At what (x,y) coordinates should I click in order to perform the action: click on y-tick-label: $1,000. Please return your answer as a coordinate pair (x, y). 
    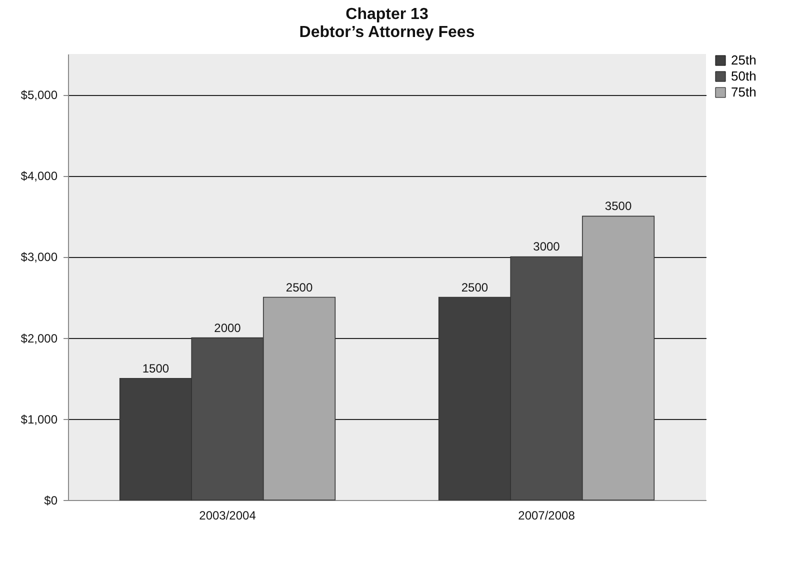
    Looking at the image, I should click on (39, 419).